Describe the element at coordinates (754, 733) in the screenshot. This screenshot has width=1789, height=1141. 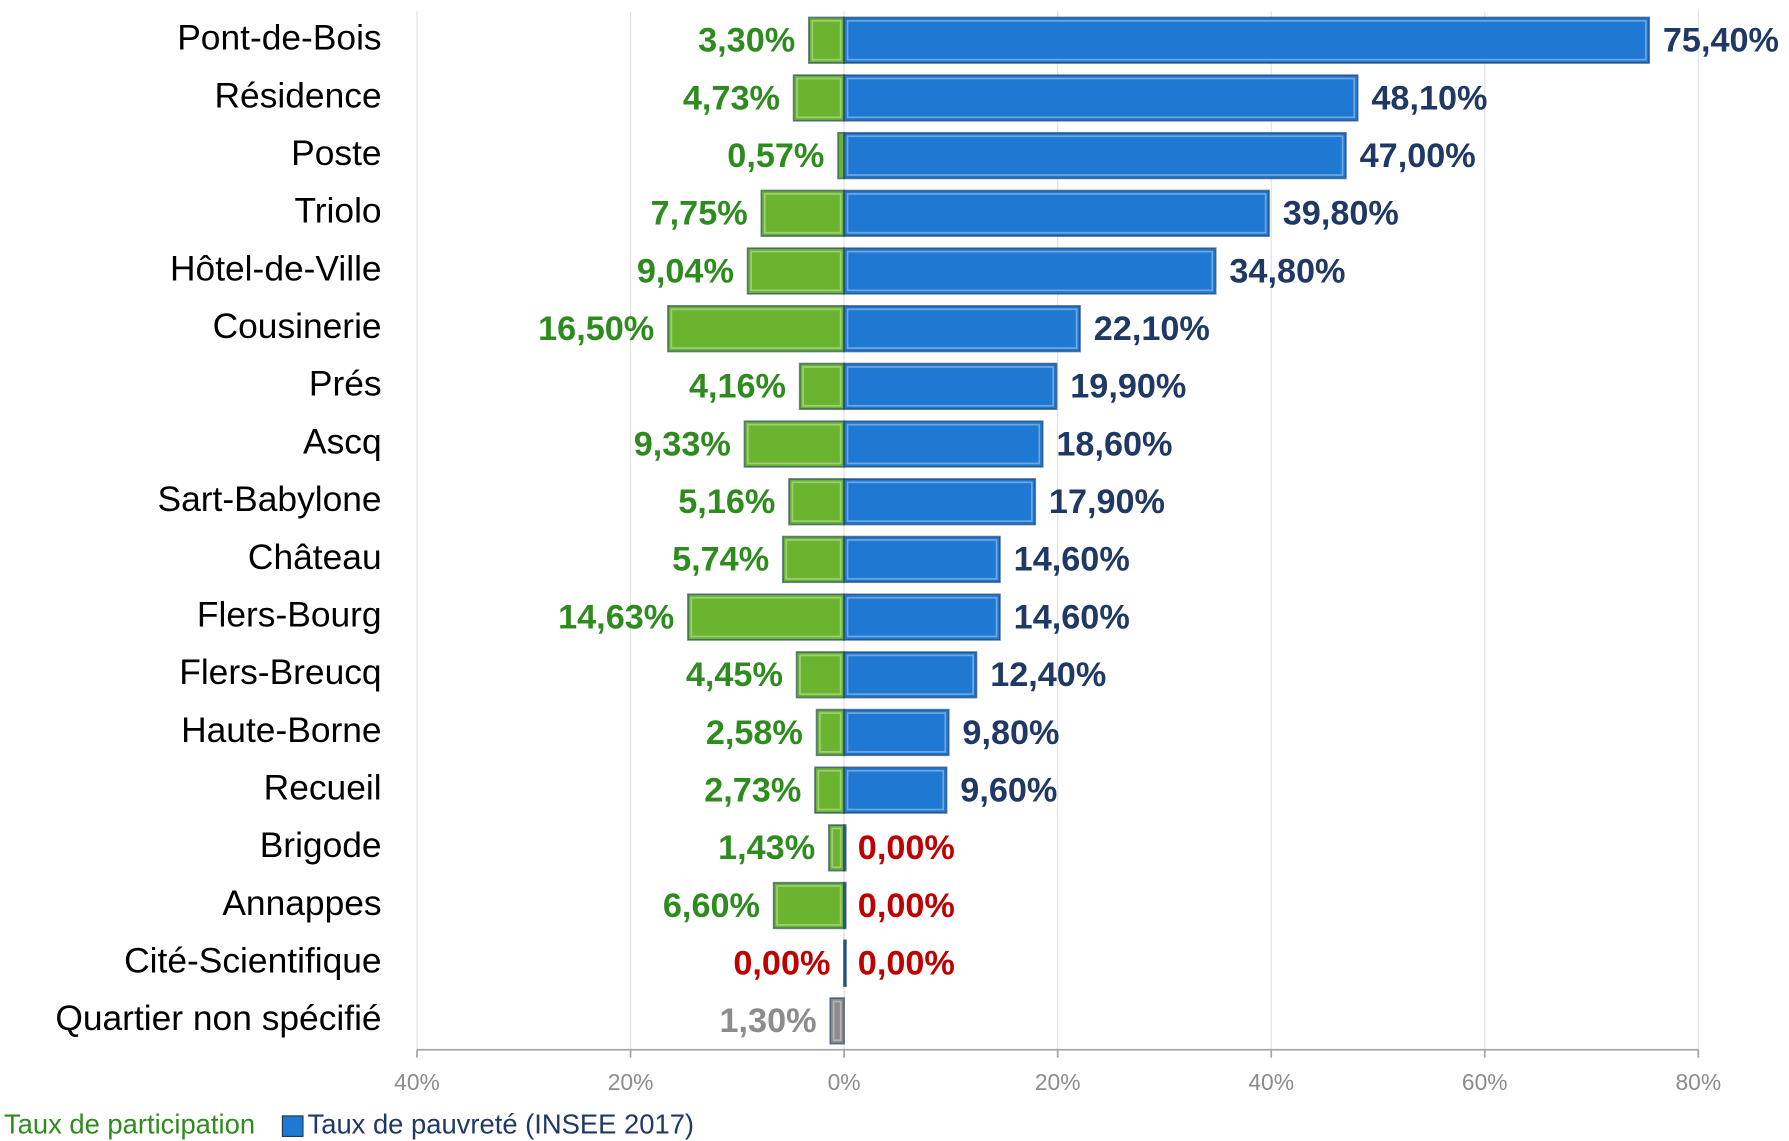
I see `value-label: 2,58%` at that location.